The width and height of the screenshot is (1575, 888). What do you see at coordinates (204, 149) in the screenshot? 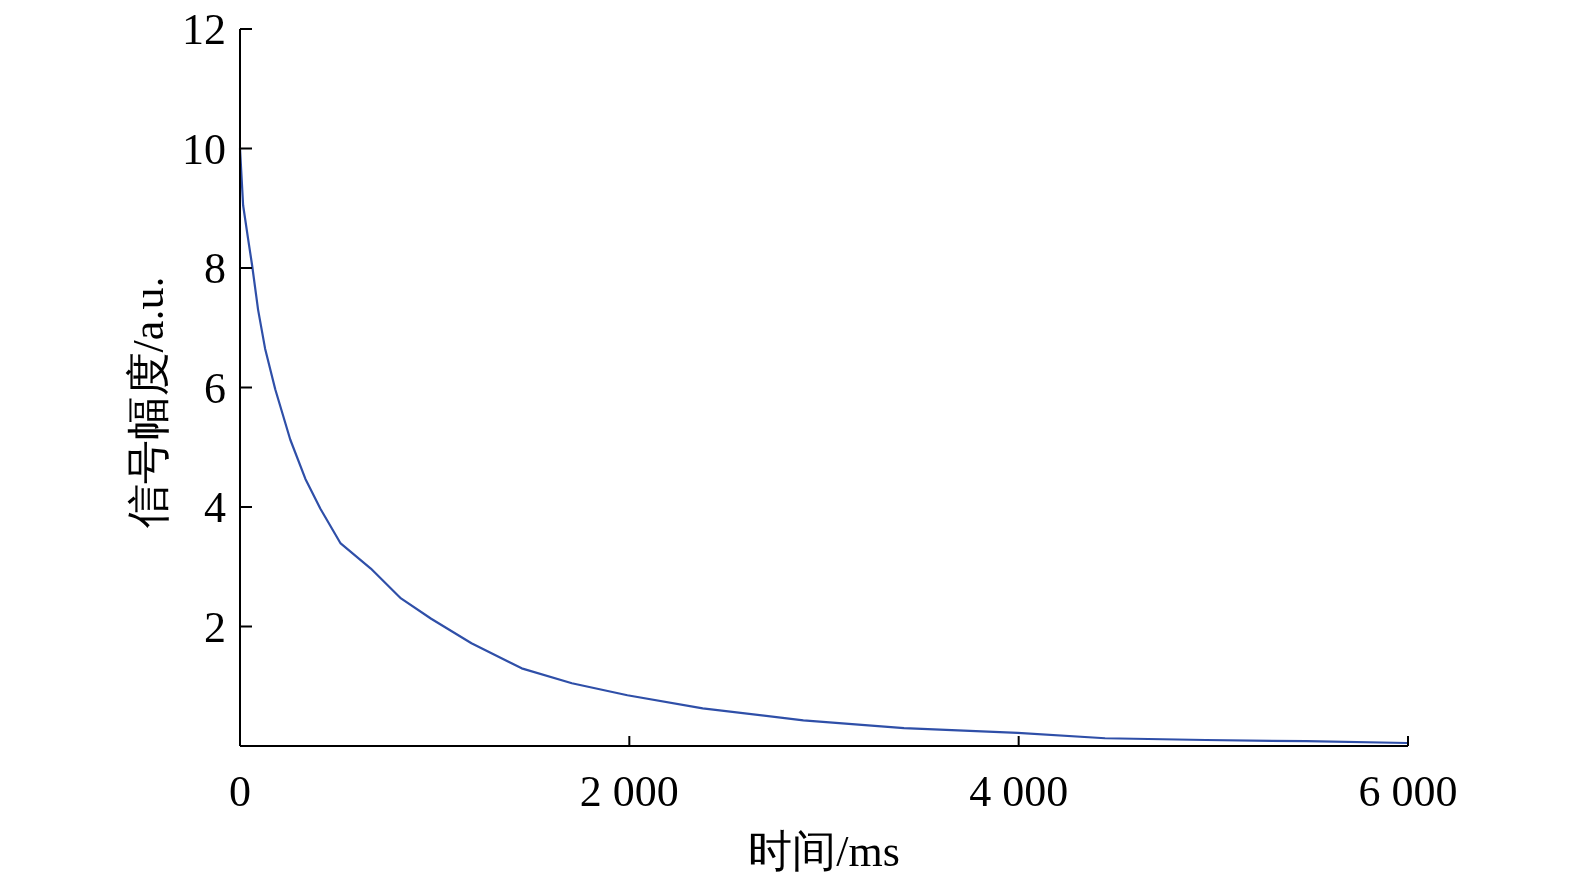
I see `y-tick-label: 10` at bounding box center [204, 149].